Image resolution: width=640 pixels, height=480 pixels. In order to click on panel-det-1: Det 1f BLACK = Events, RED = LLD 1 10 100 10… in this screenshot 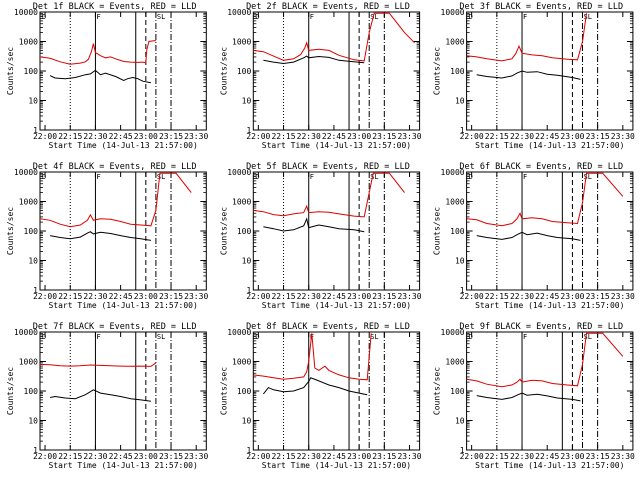, I will do `click(107, 76)`.